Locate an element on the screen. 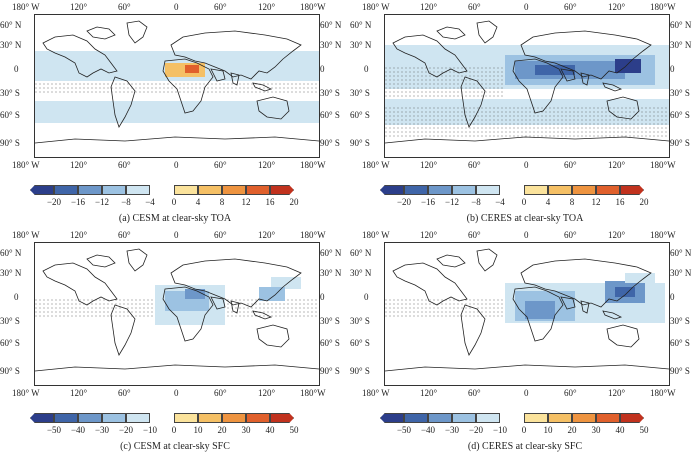  map-panel-c is located at coordinates (177, 314).